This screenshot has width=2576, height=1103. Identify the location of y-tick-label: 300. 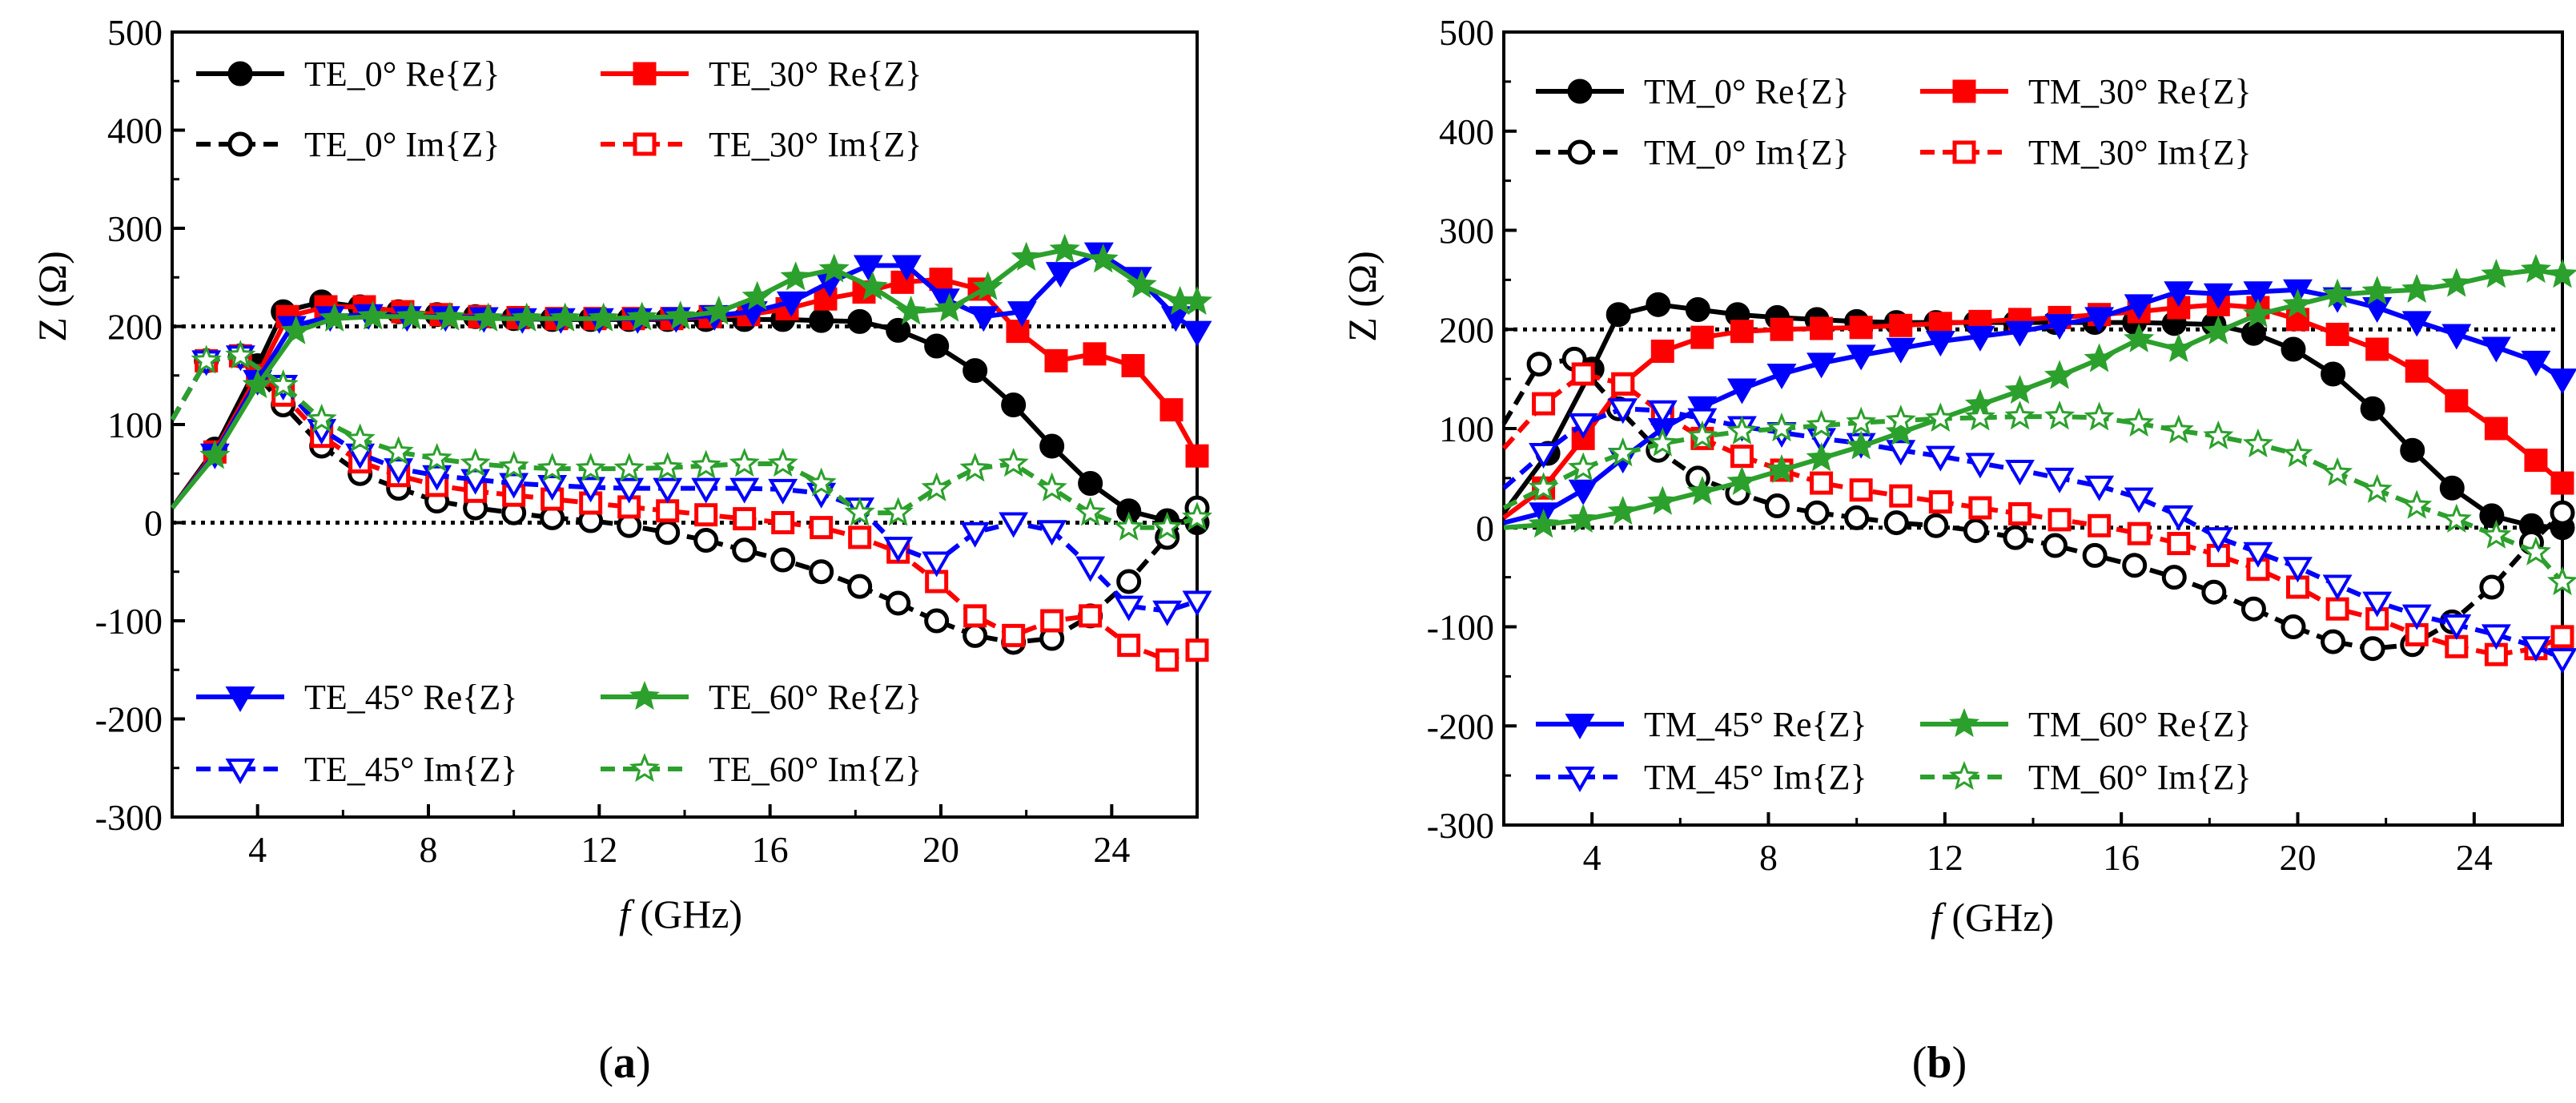
(1466, 232).